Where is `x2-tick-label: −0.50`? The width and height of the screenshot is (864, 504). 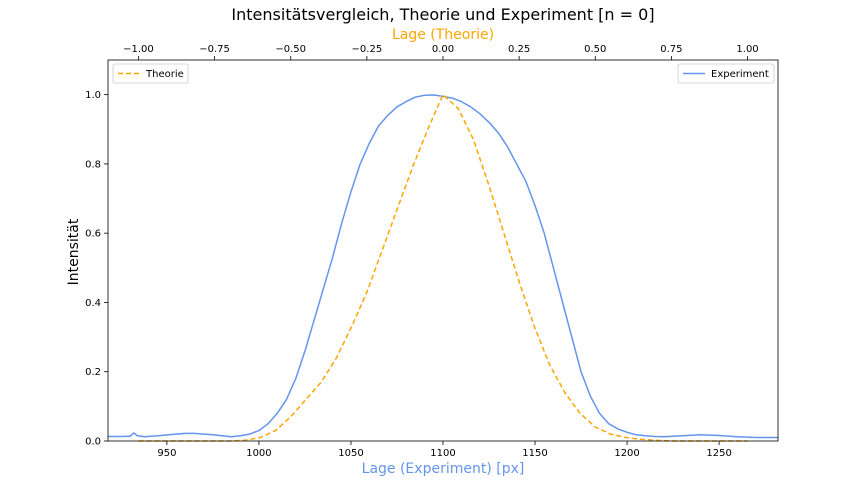 x2-tick-label: −0.50 is located at coordinates (290, 49).